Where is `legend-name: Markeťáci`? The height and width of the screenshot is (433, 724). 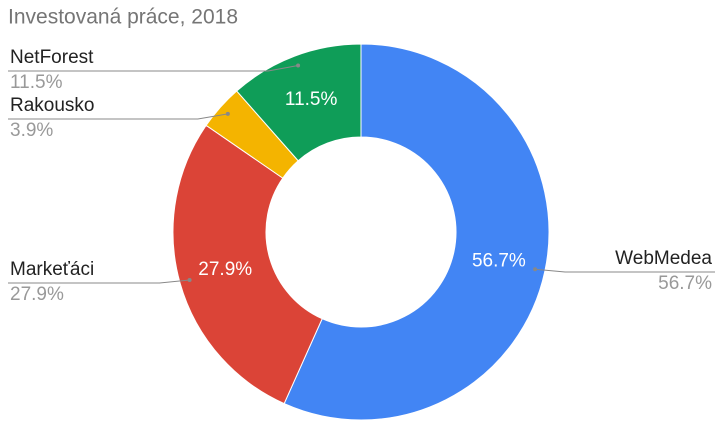
legend-name: Markeťáci is located at coordinates (52, 269).